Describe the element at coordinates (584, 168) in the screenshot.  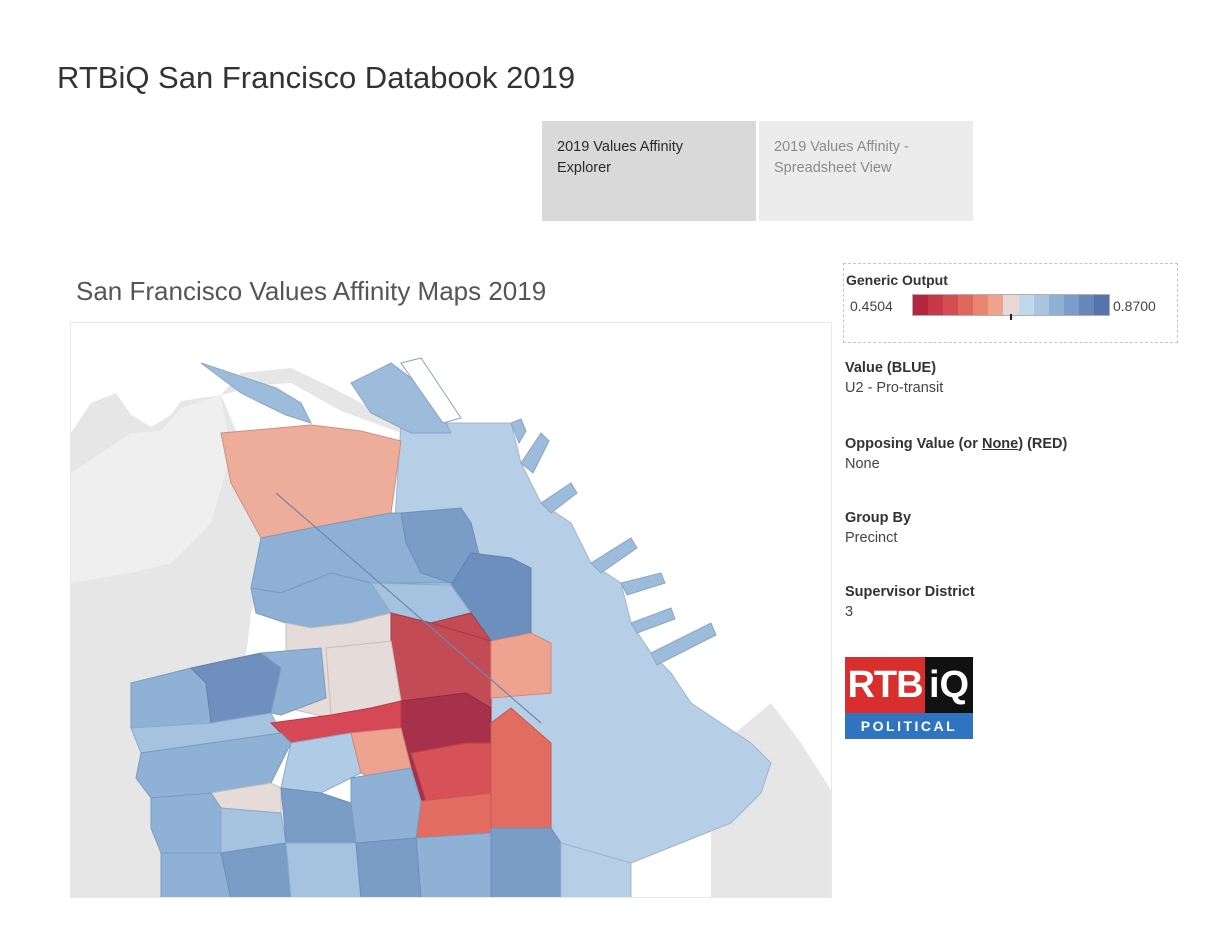
I see `tab-label-line2: Explorer` at that location.